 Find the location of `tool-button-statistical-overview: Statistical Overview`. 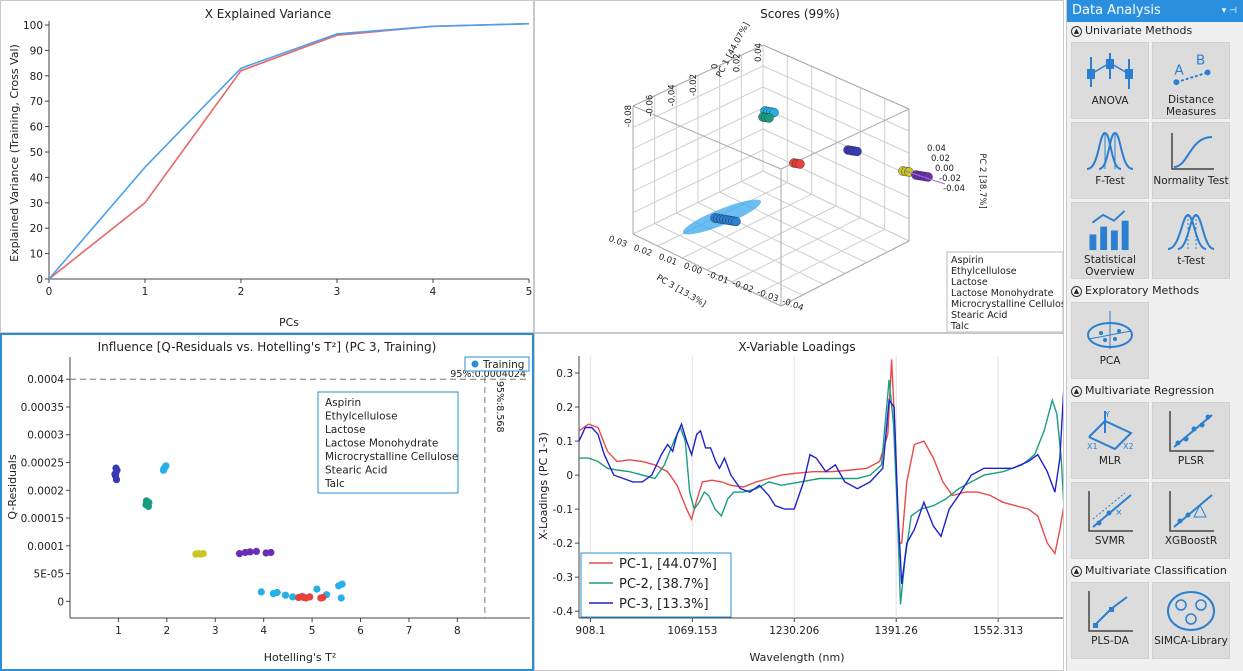

tool-button-statistical-overview: Statistical Overview is located at coordinates (1110, 240).